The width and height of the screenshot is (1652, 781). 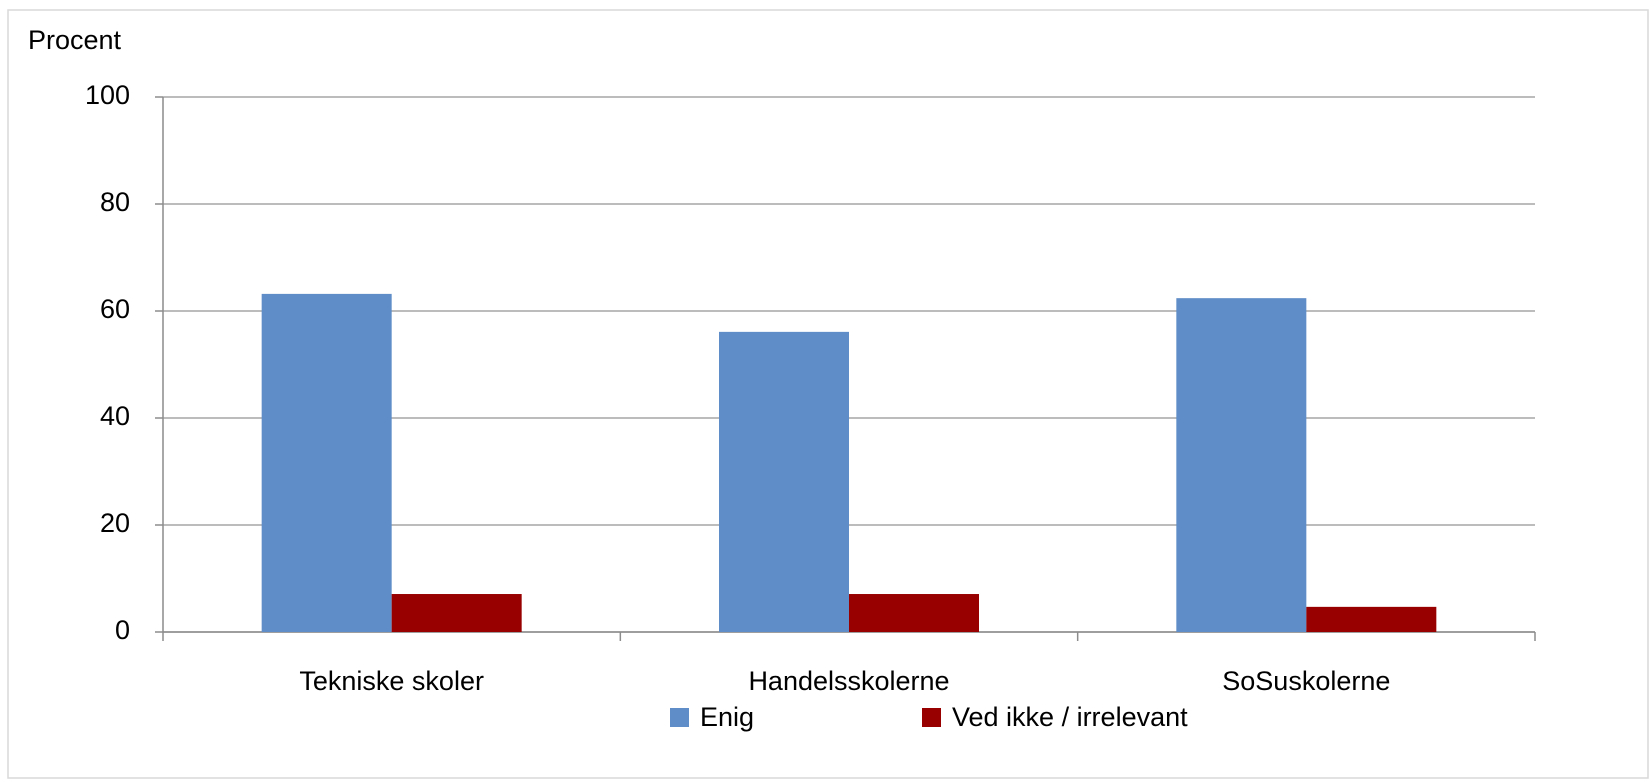 I want to click on legend-label: Enig, so click(x=727, y=717).